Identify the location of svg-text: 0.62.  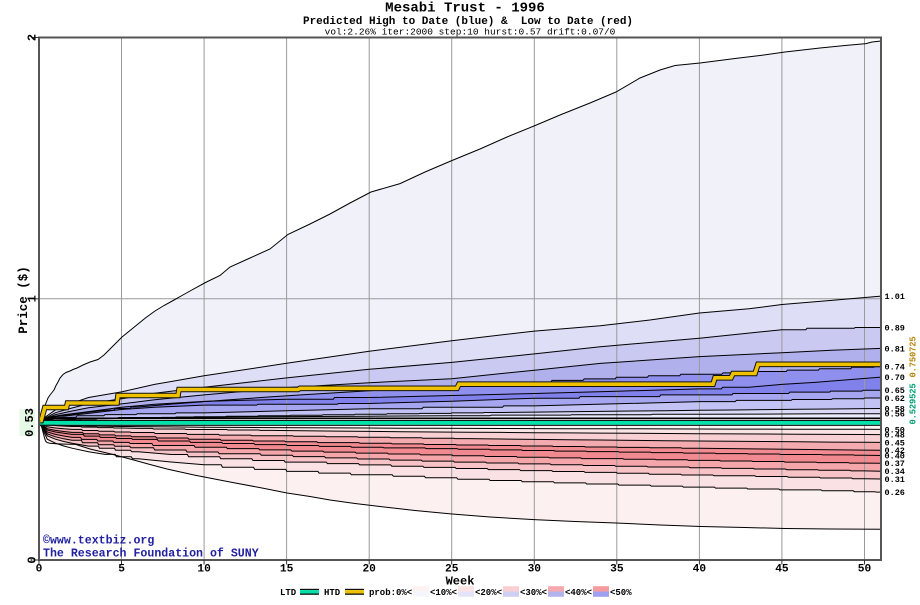
(895, 399).